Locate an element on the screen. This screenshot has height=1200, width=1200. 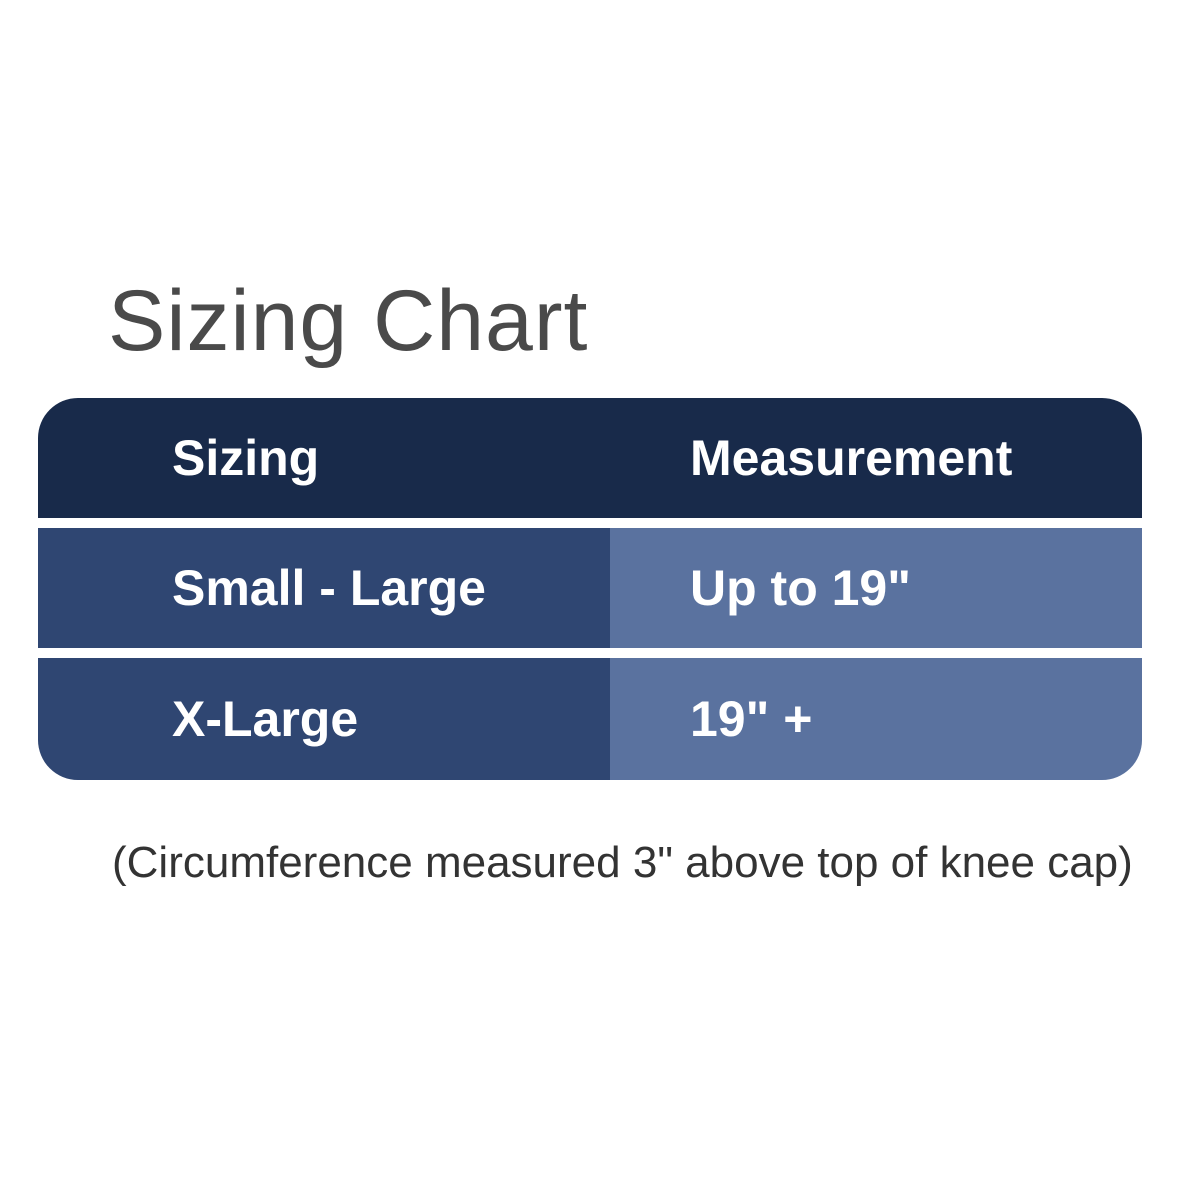
header-cell: Measurement is located at coordinates (851, 458).